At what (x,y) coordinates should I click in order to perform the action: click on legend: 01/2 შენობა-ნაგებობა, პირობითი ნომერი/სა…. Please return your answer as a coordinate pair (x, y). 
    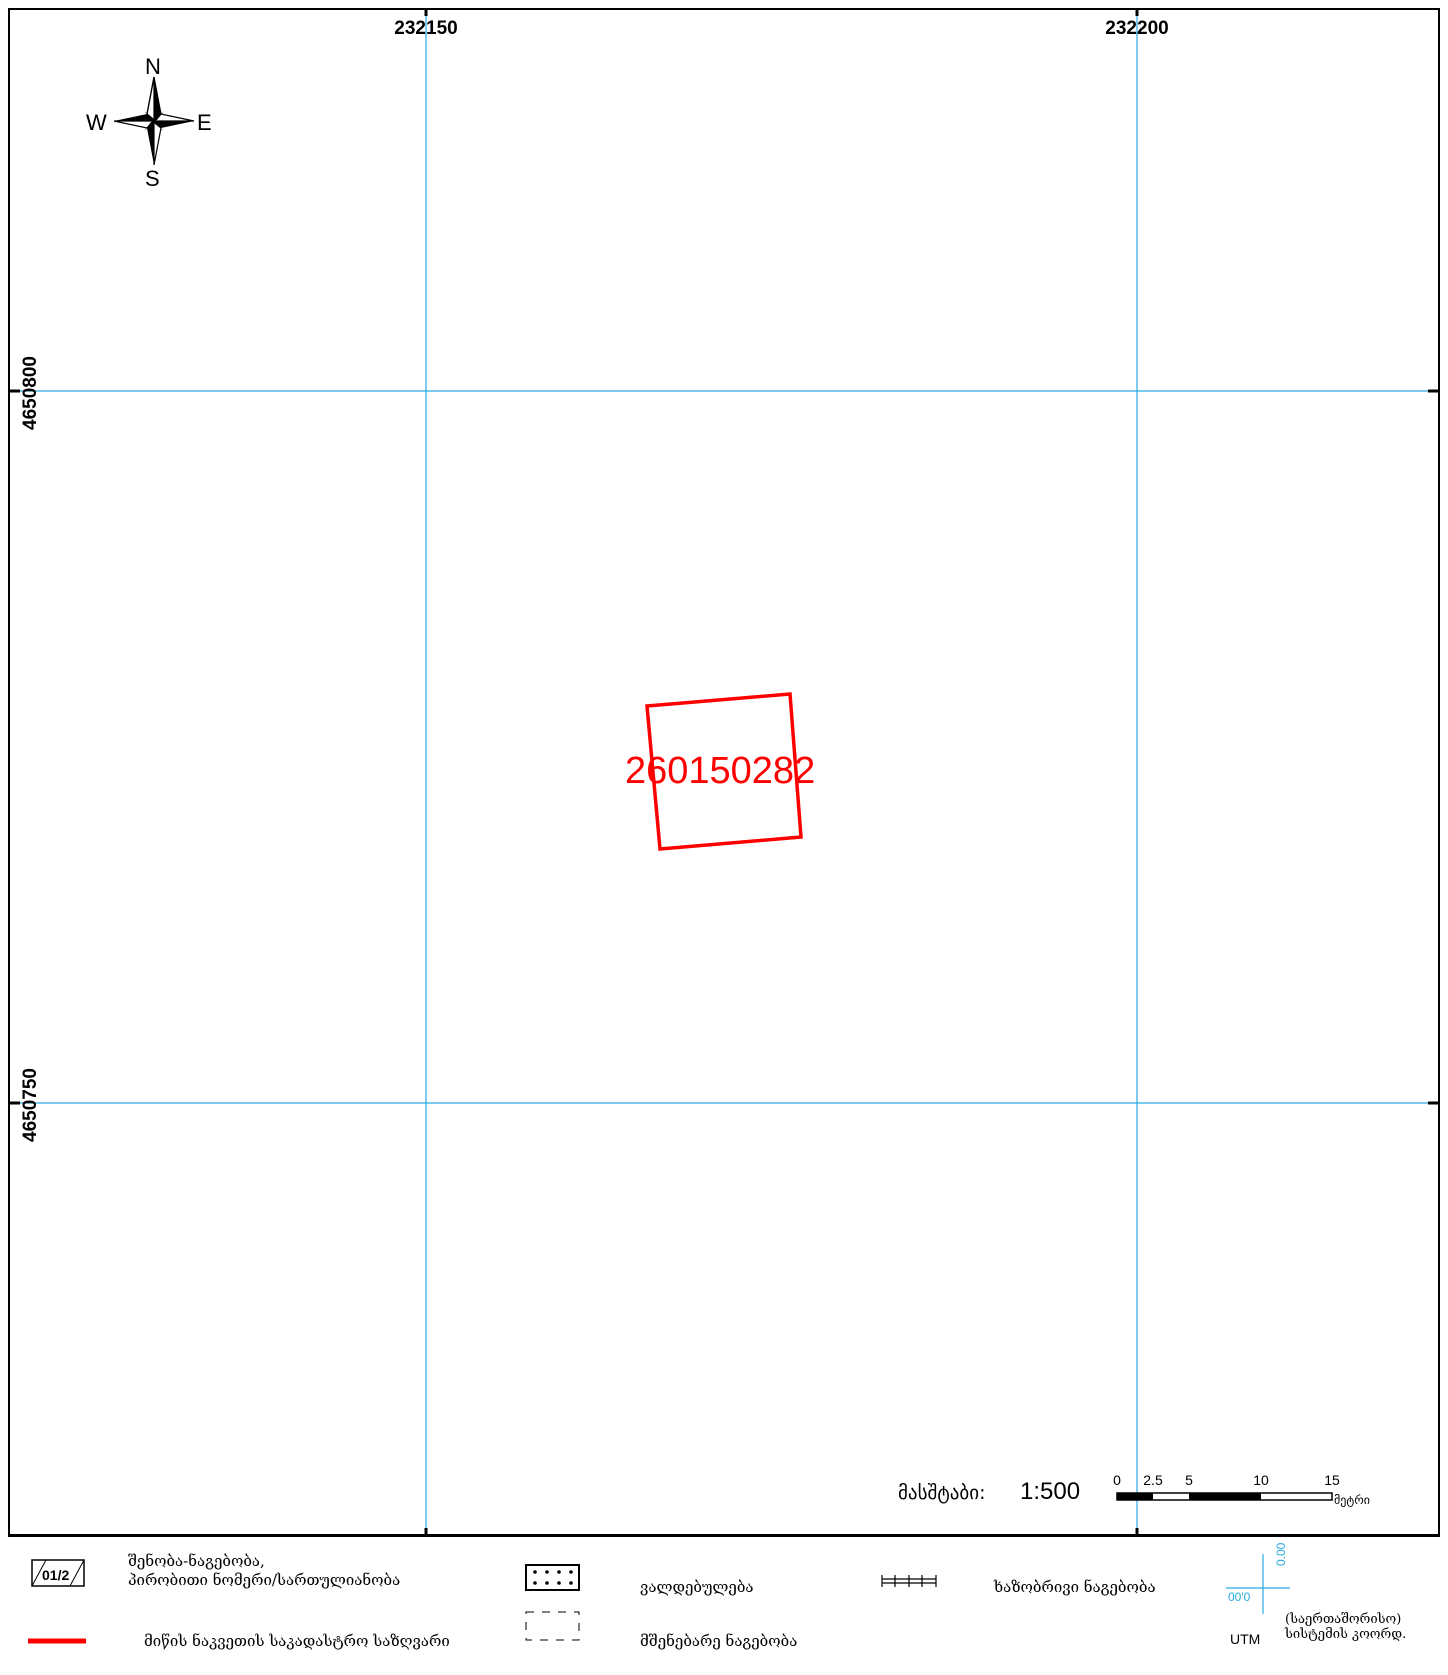
    Looking at the image, I should click on (724, 1605).